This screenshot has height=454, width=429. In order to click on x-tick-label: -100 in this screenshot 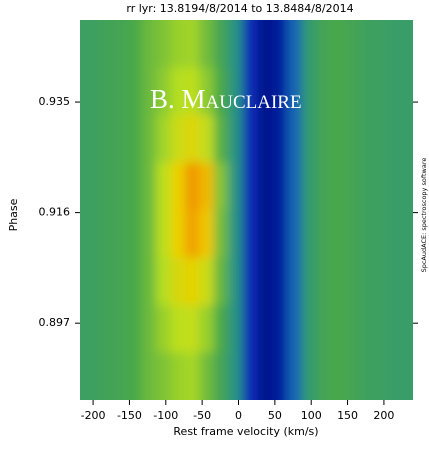, I will do `click(165, 415)`.